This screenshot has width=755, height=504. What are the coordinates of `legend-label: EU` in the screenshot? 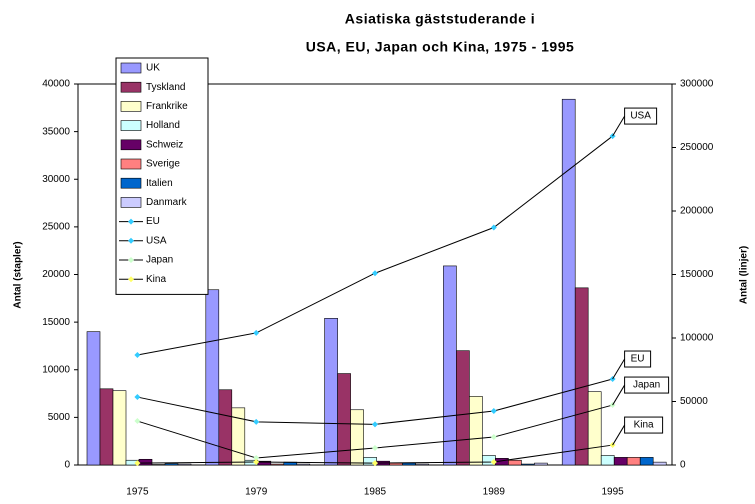 It's located at (153, 221).